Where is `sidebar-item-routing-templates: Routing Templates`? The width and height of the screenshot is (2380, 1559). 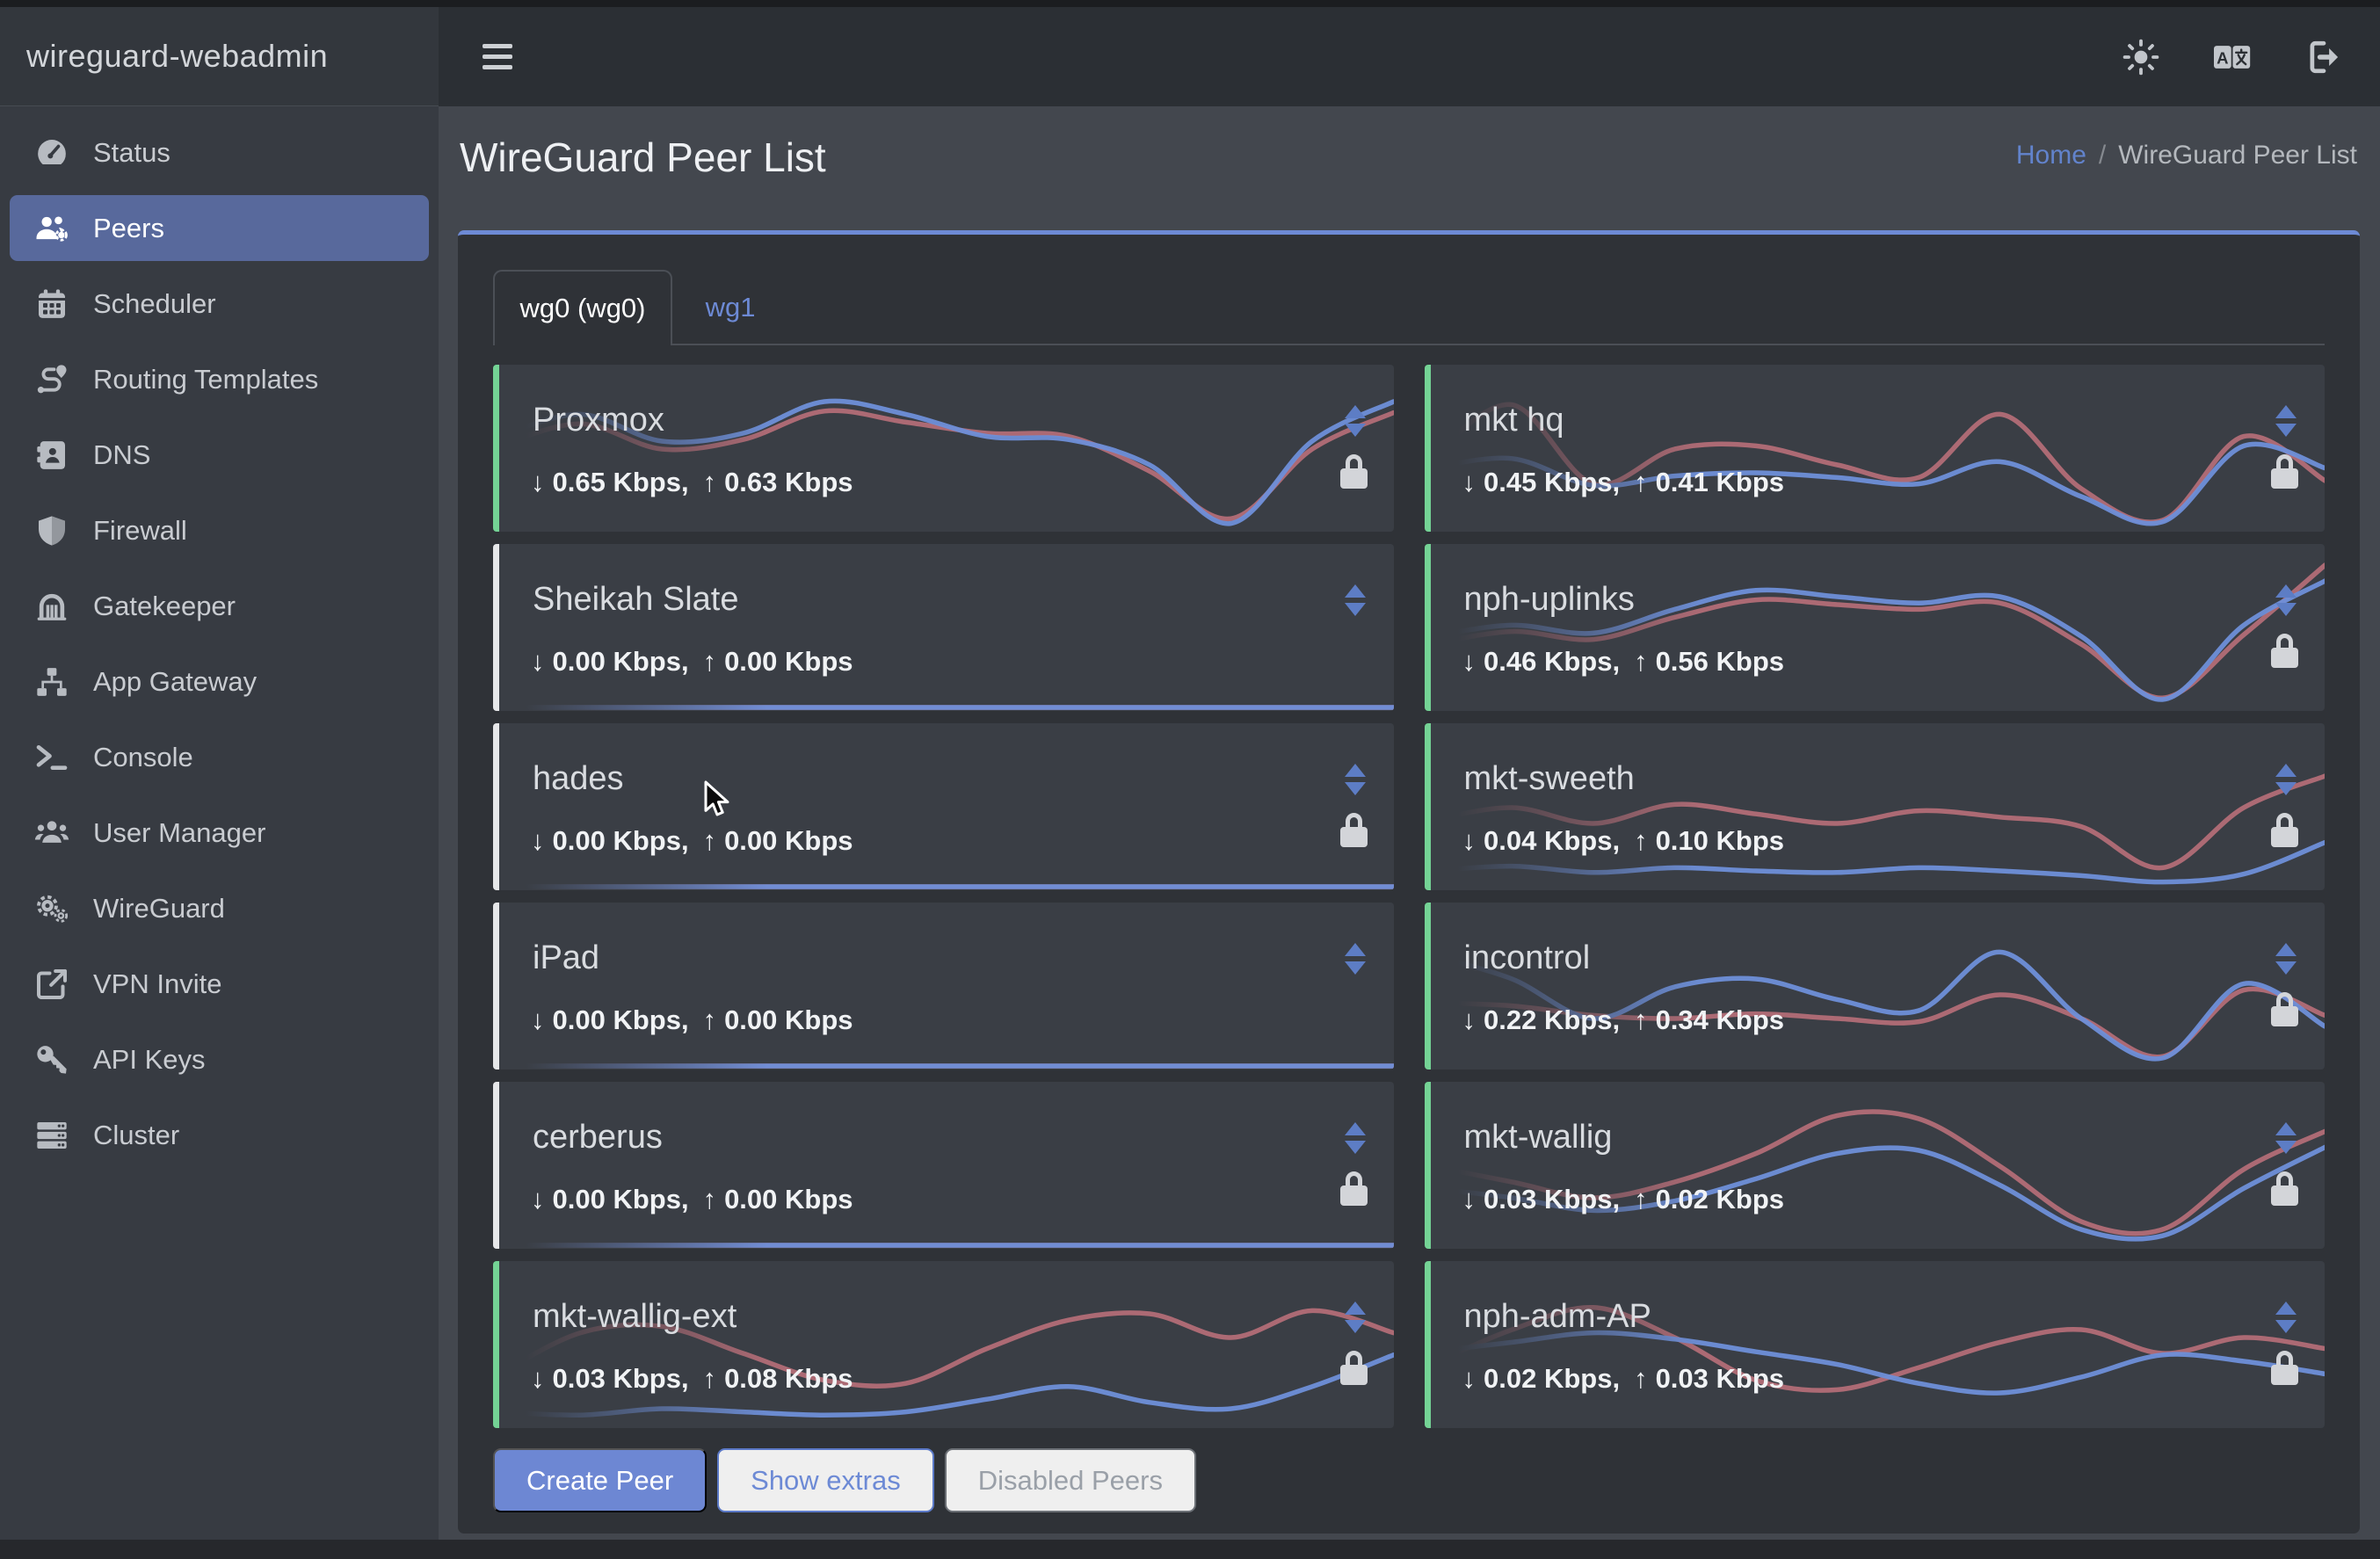 sidebar-item-routing-templates: Routing Templates is located at coordinates (219, 379).